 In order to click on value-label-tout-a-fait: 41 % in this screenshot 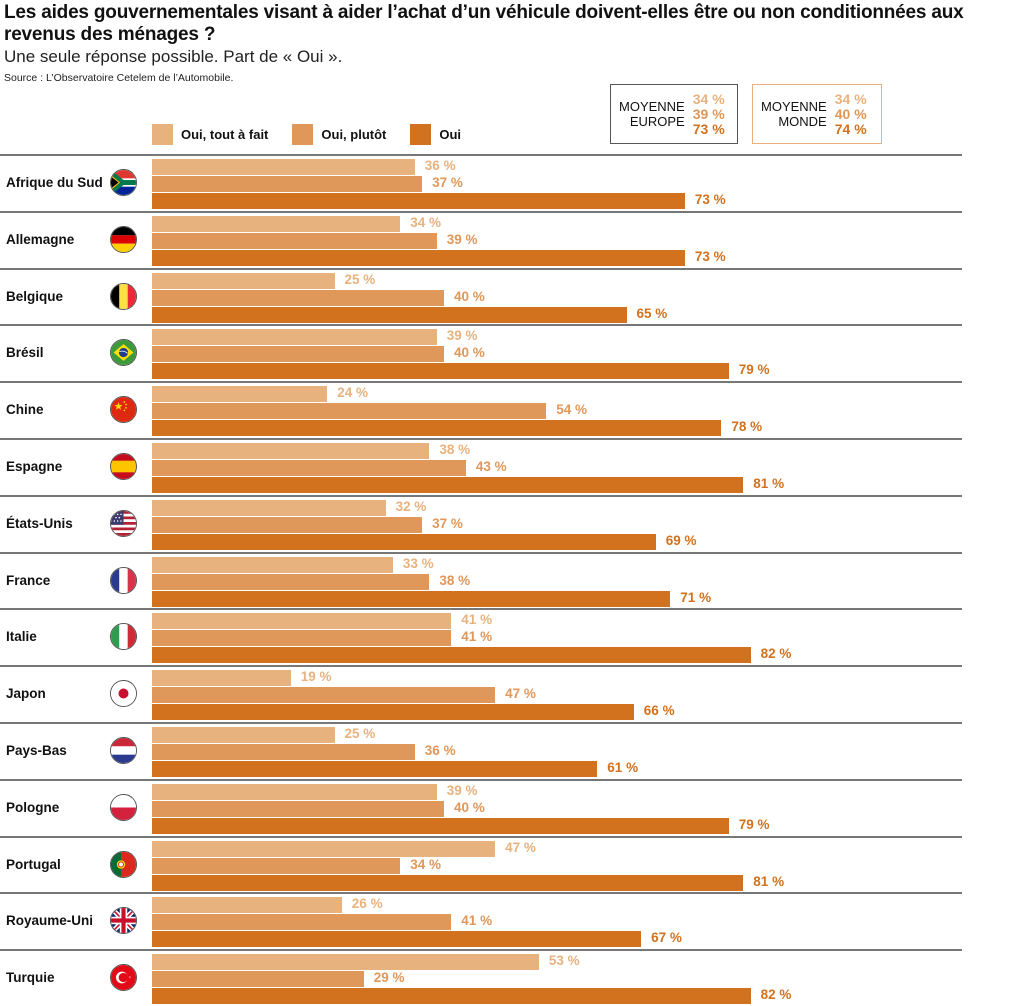, I will do `click(477, 620)`.